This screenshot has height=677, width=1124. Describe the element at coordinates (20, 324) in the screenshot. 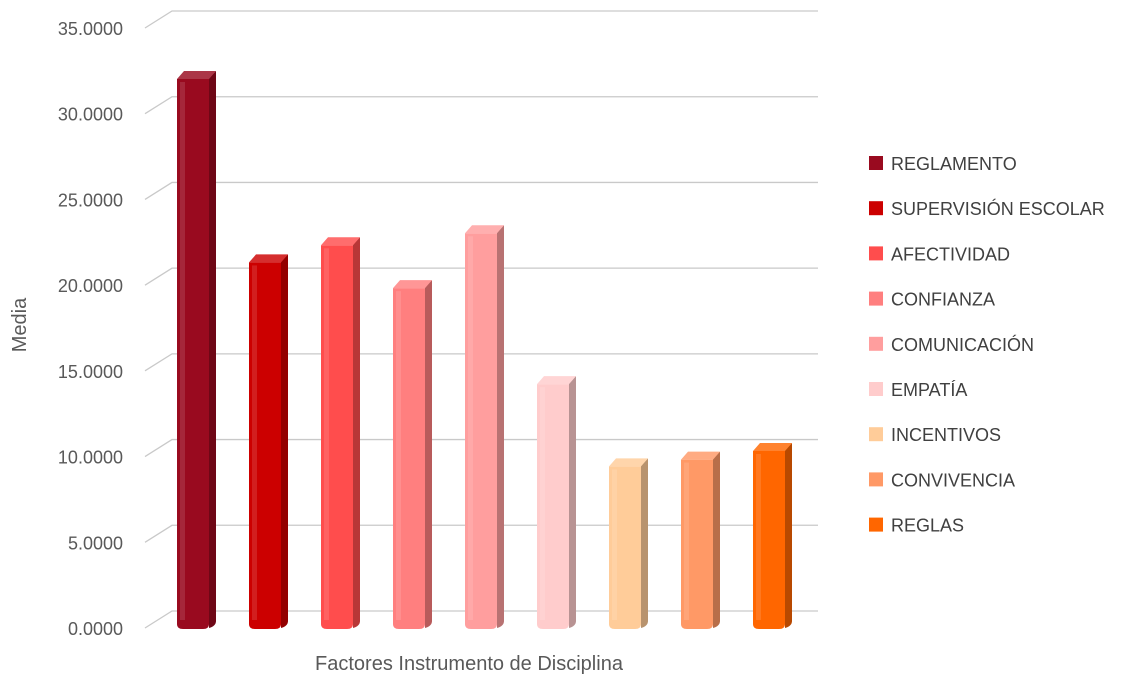

I see `y-axis-title: Media` at that location.